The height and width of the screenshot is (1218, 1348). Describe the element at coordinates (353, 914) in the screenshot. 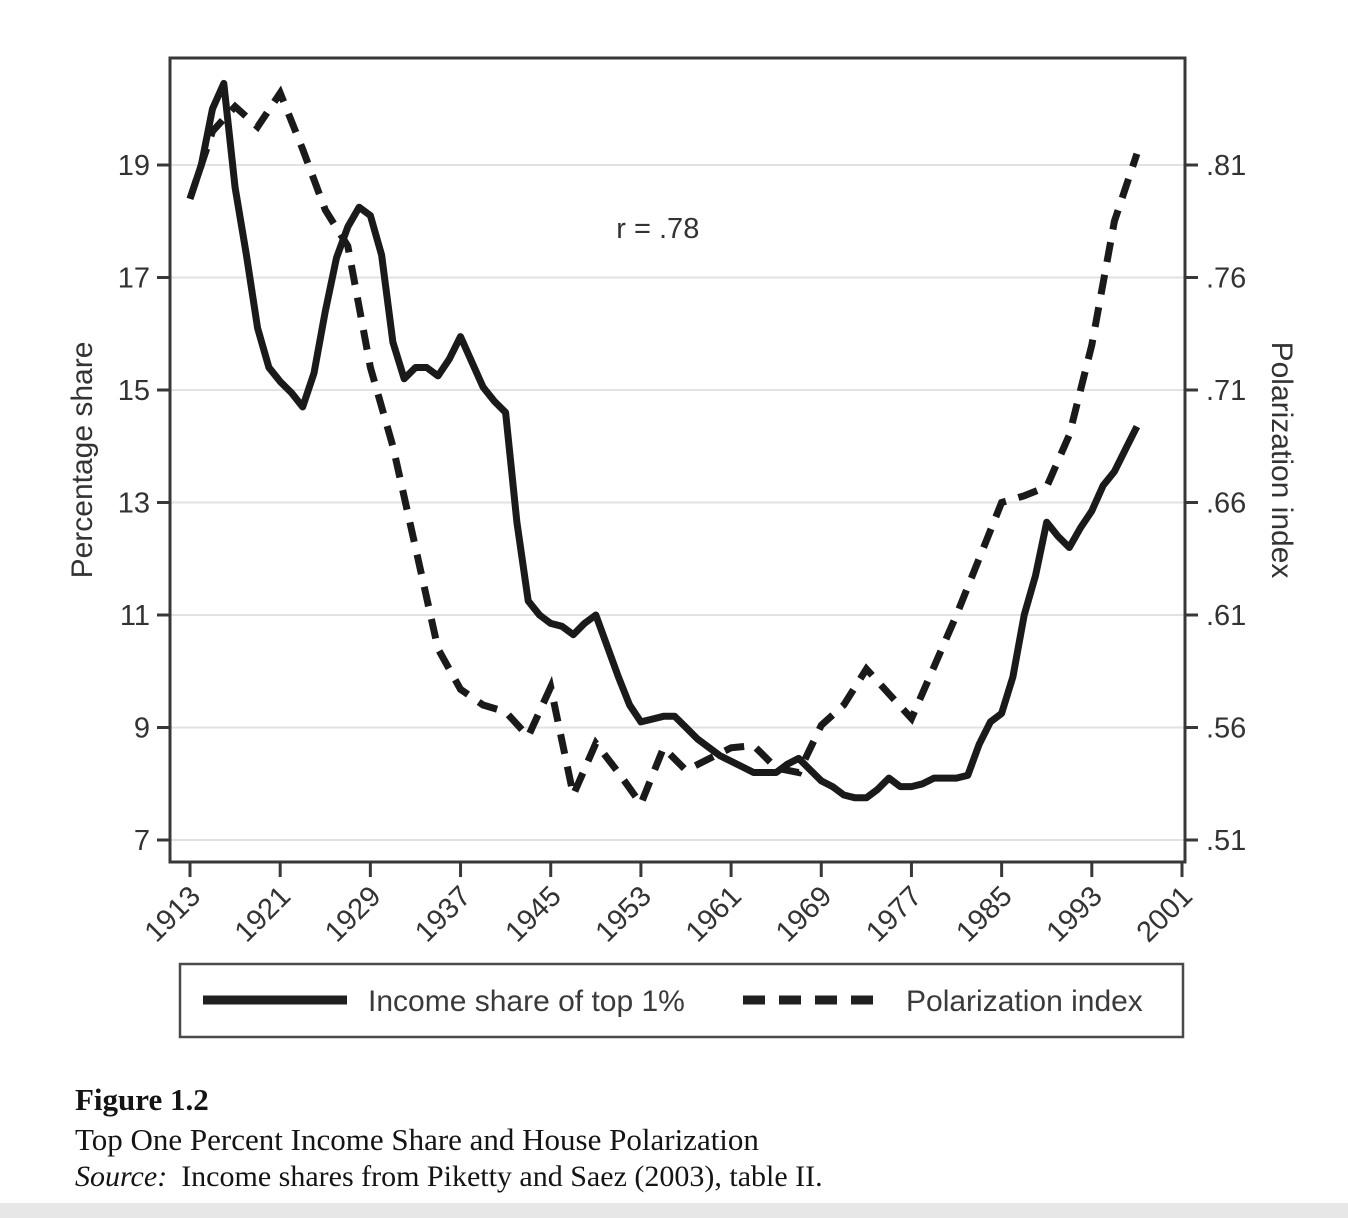

I see `x-tick-label: 1929` at that location.